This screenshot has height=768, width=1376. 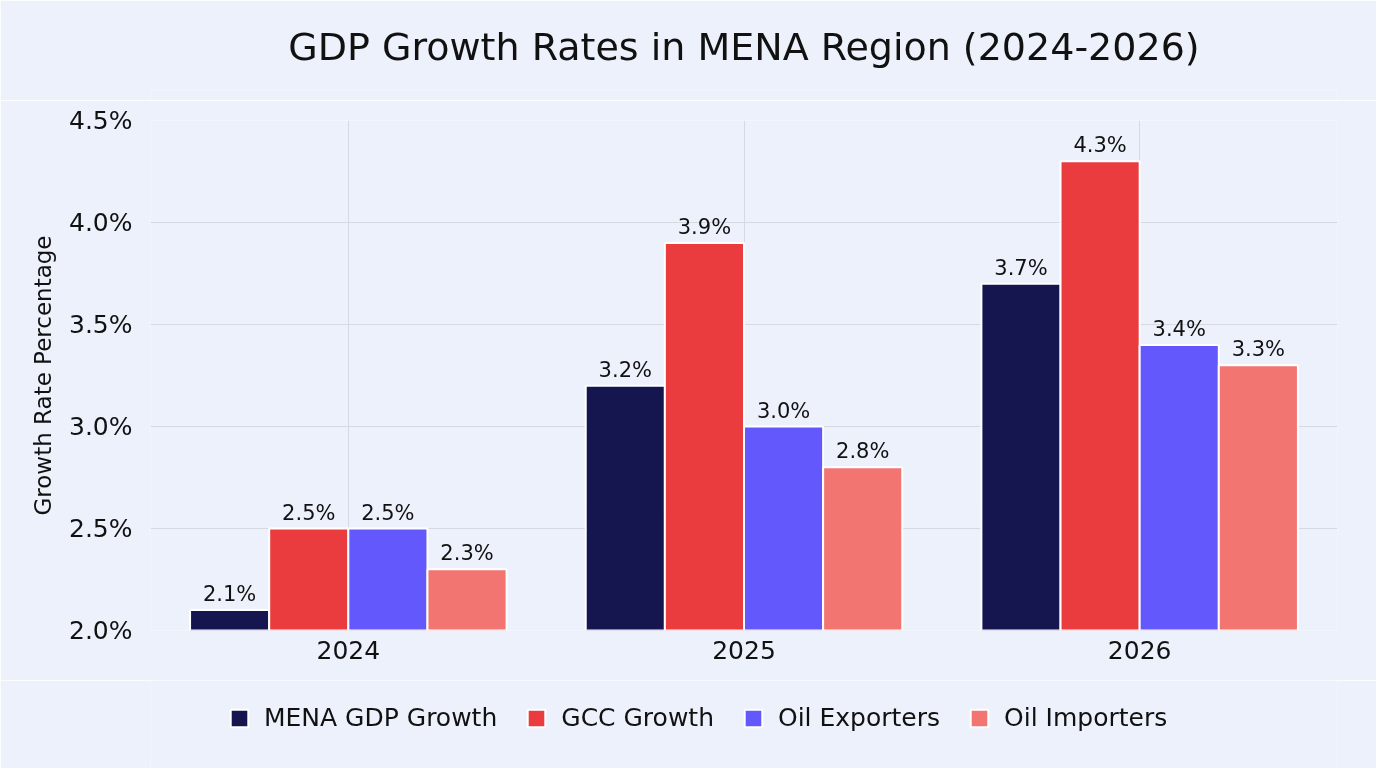 What do you see at coordinates (863, 451) in the screenshot?
I see `data-label: 2.8%` at bounding box center [863, 451].